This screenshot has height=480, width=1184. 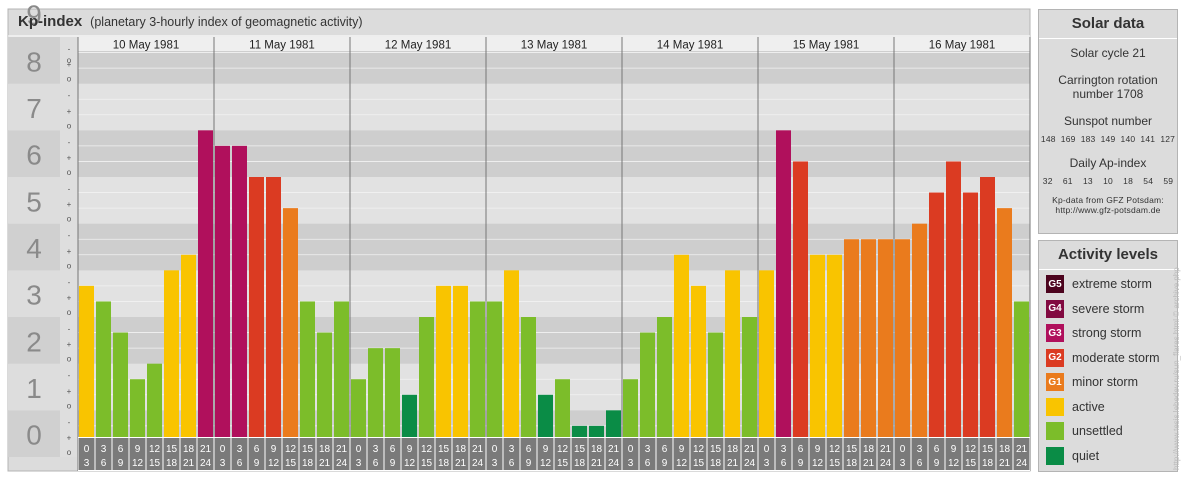 I want to click on hour-end-label: 6, so click(x=512, y=463).